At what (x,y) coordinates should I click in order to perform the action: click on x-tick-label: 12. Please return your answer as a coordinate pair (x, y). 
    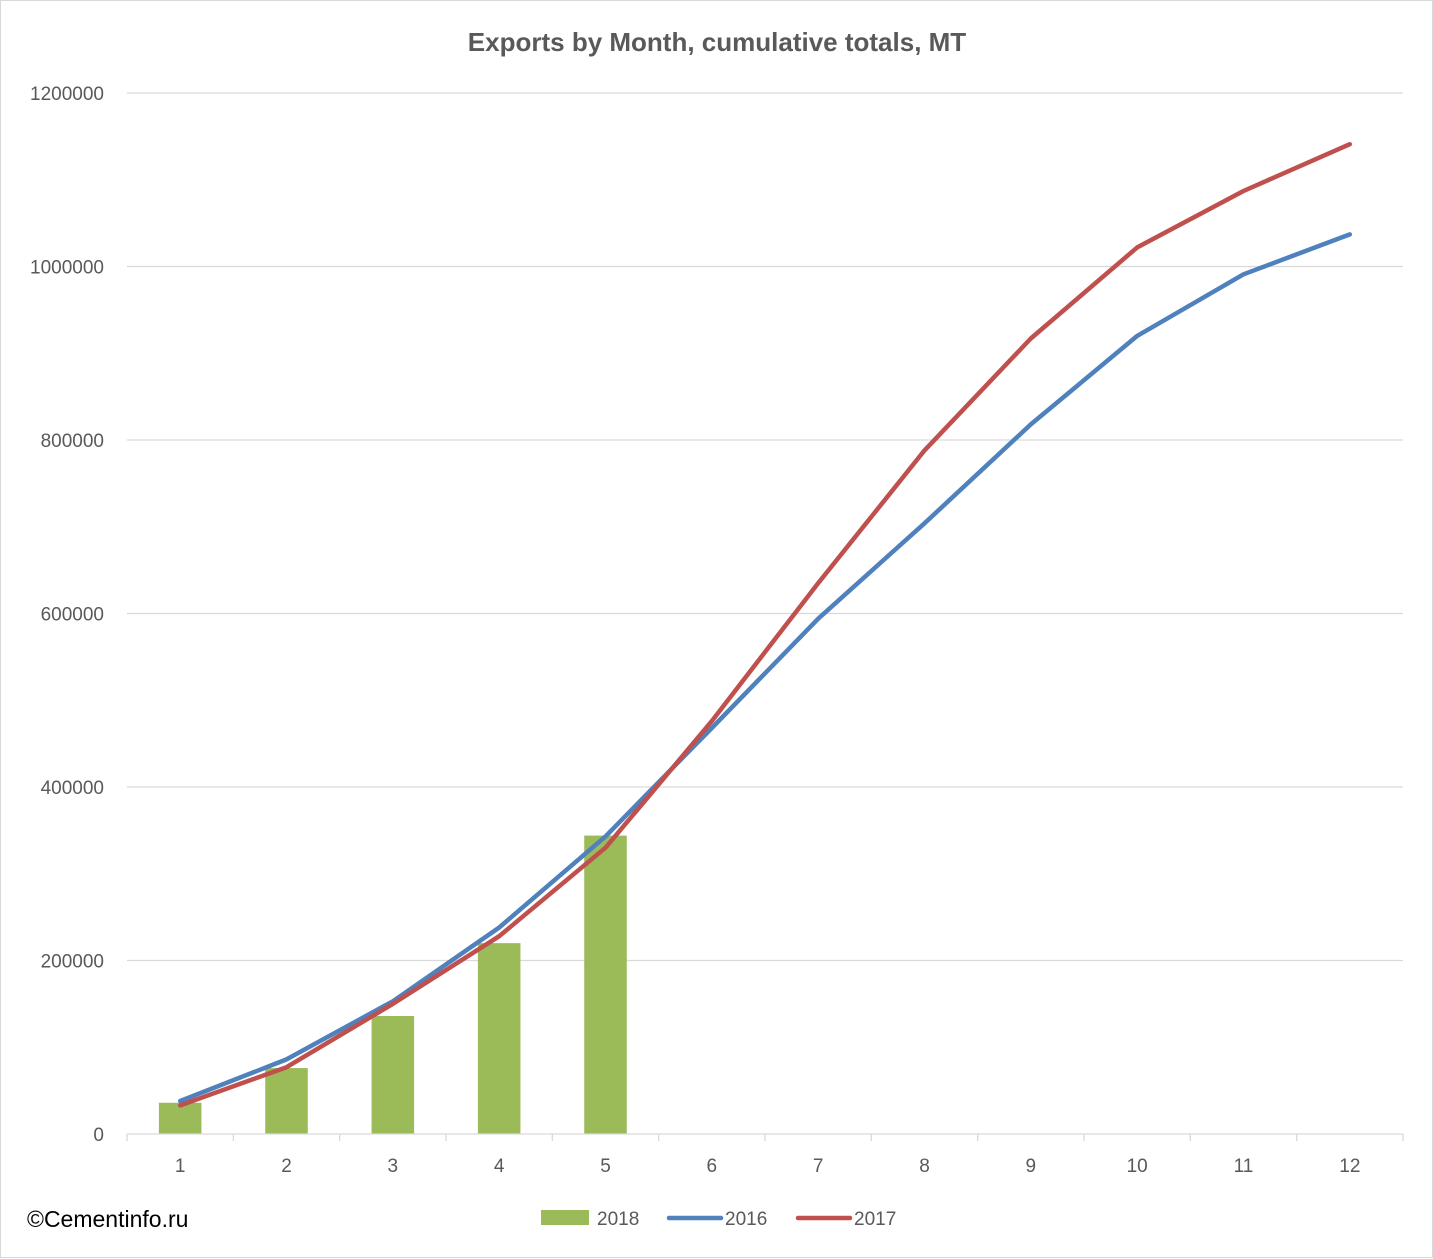
    Looking at the image, I should click on (1349, 1166).